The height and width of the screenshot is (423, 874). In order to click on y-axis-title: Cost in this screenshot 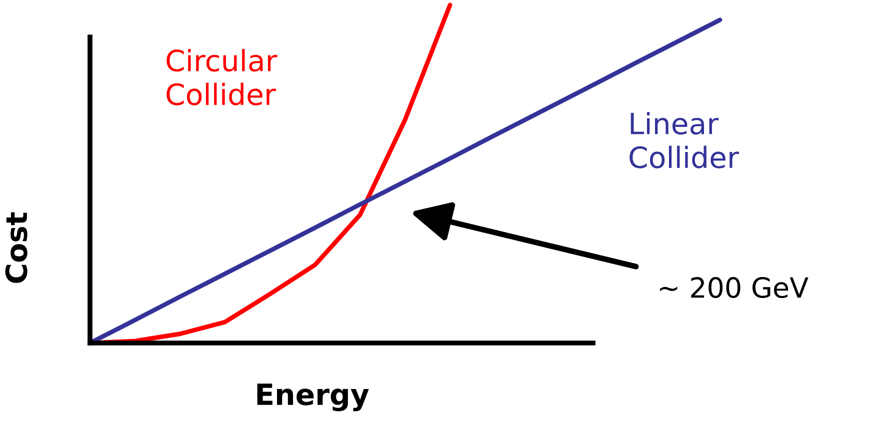, I will do `click(16, 247)`.